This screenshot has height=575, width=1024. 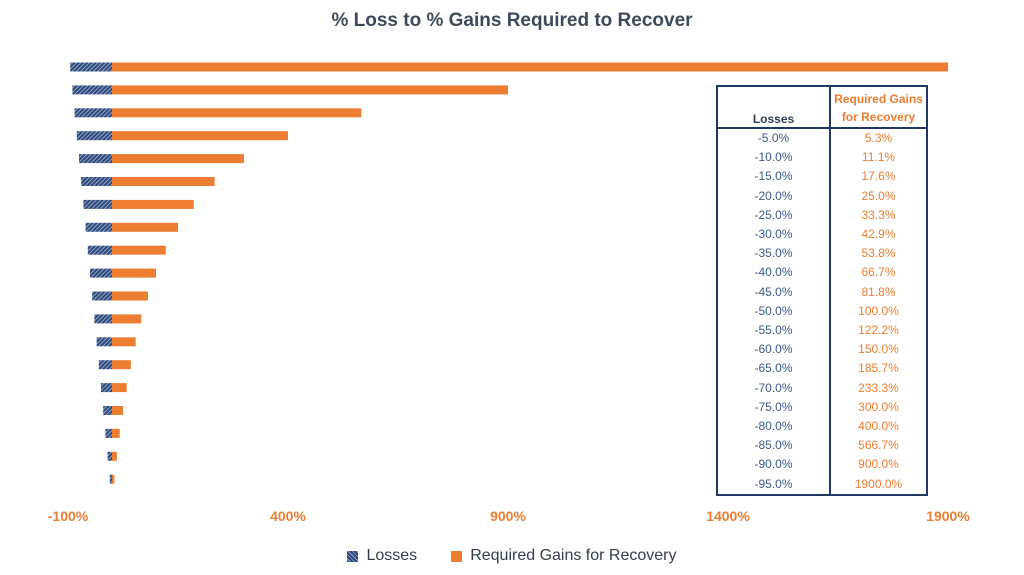 What do you see at coordinates (353, 556) in the screenshot?
I see `losses-swatch` at bounding box center [353, 556].